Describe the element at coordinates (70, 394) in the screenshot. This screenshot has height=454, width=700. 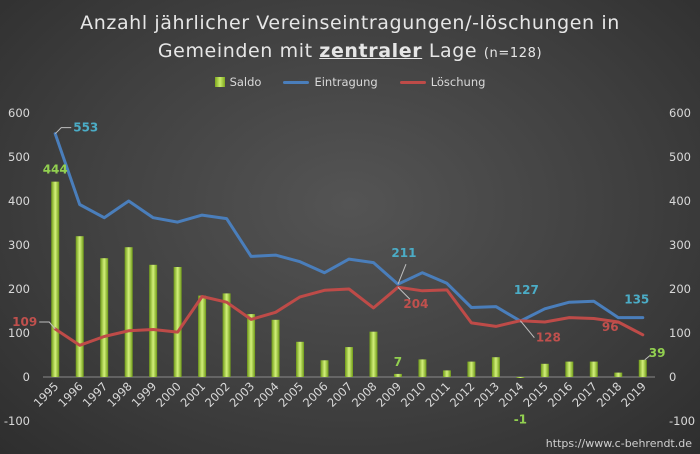
I see `x-tick-label: 1996` at that location.